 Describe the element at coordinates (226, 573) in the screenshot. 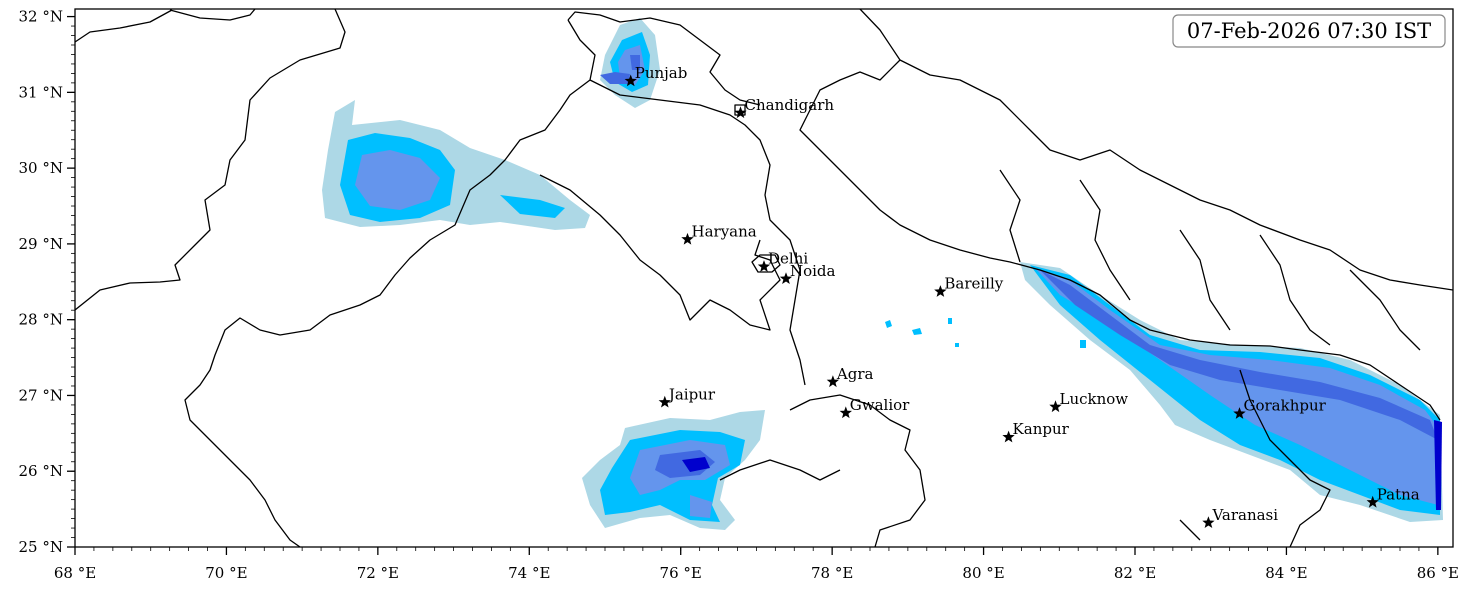

I see `x-tick-label: 70 °E` at that location.